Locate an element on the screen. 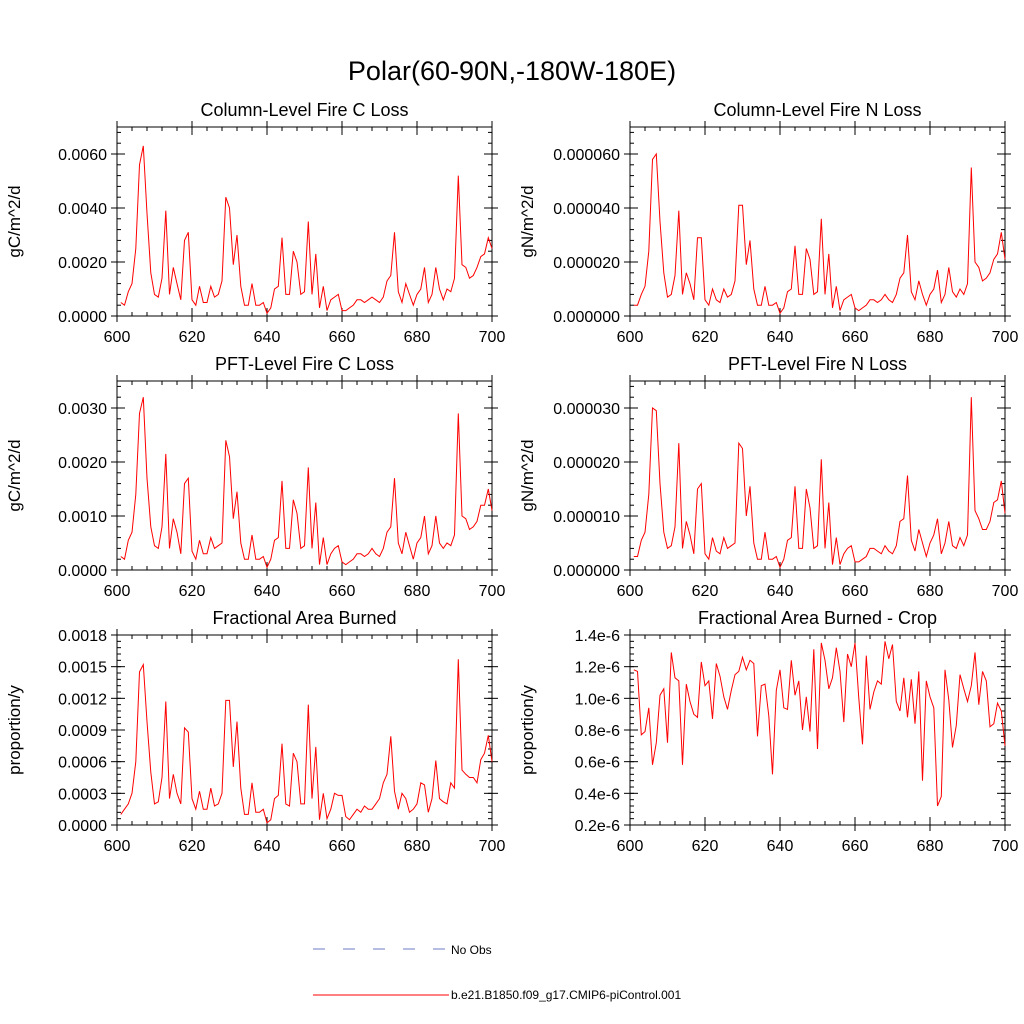 This screenshot has width=1024, height=1024. y-tick-label: 0.0009 is located at coordinates (82, 731).